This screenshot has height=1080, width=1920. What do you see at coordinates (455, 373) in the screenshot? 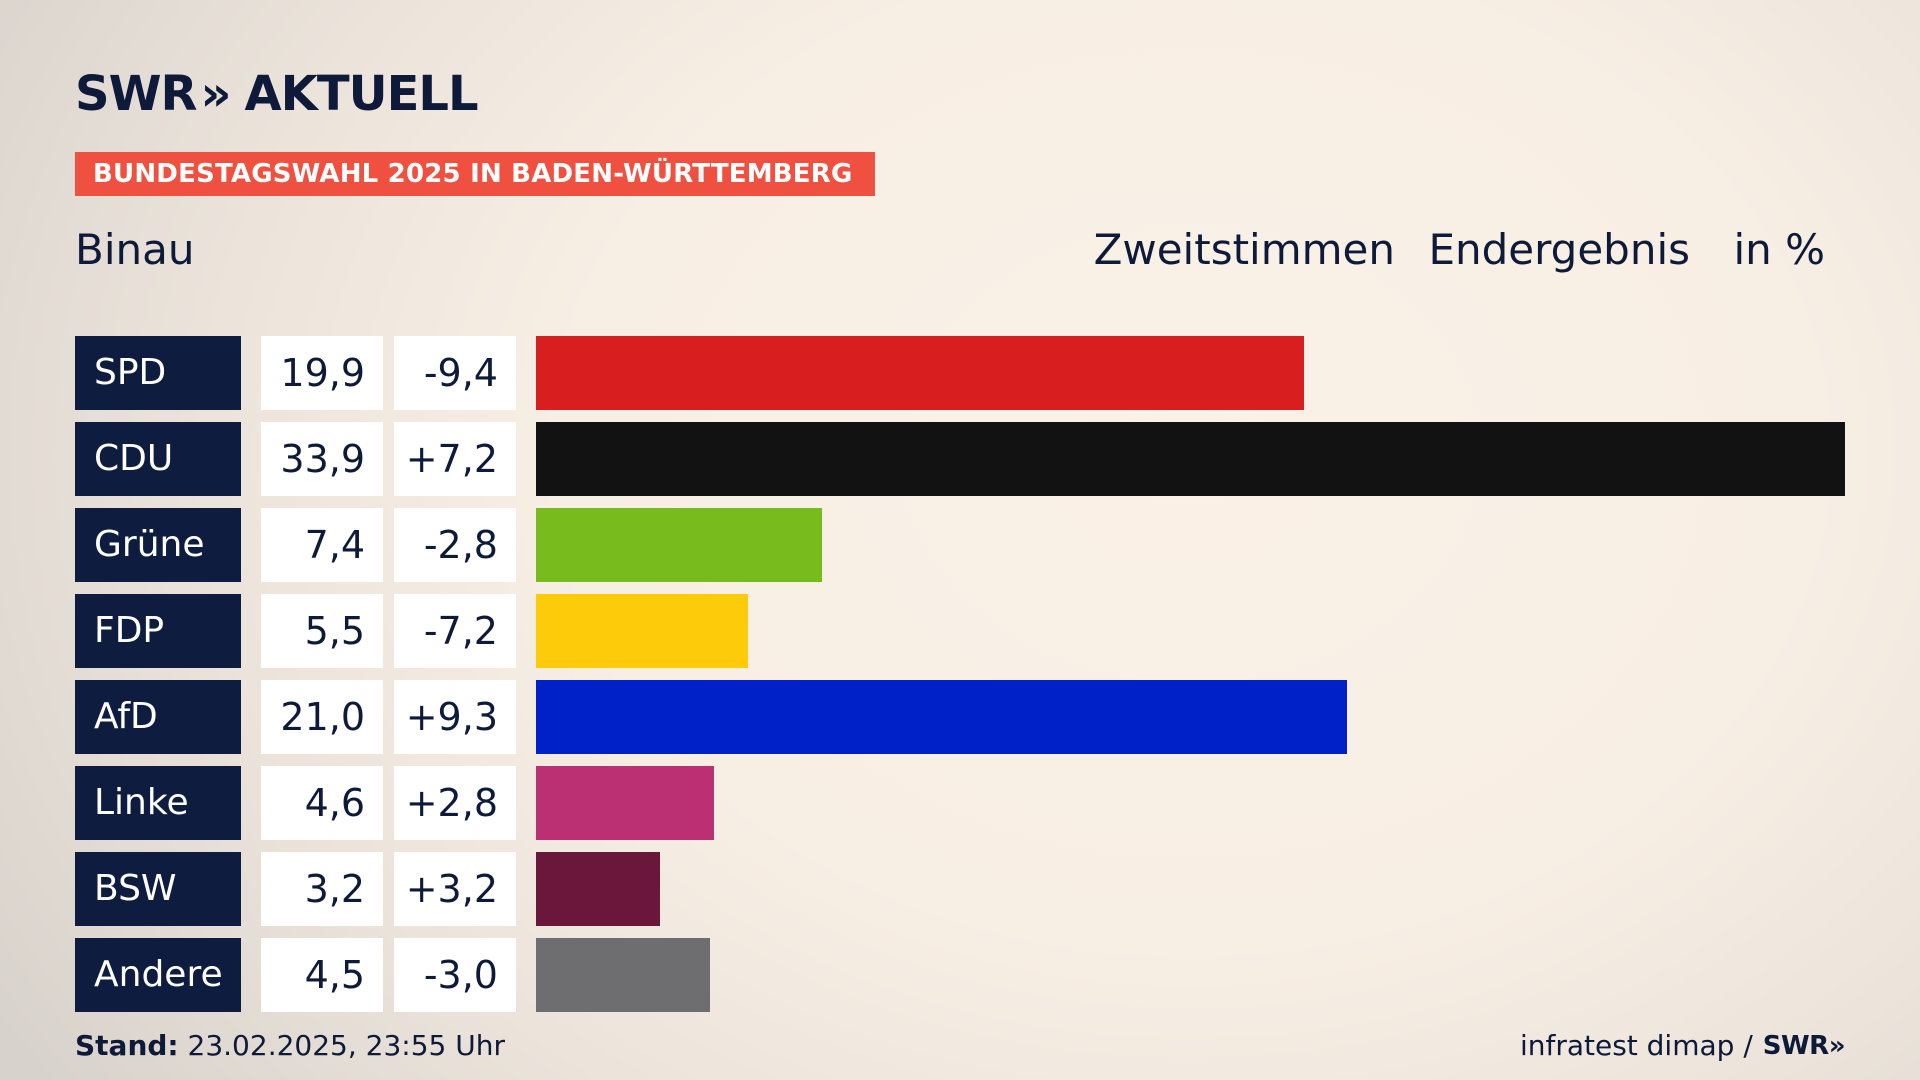
I see `vote-change-value: -9,4` at bounding box center [455, 373].